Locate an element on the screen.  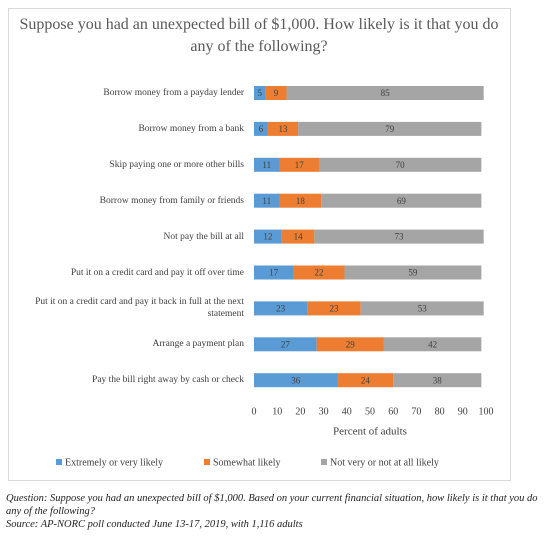
x-tick-label: 10 is located at coordinates (277, 411).